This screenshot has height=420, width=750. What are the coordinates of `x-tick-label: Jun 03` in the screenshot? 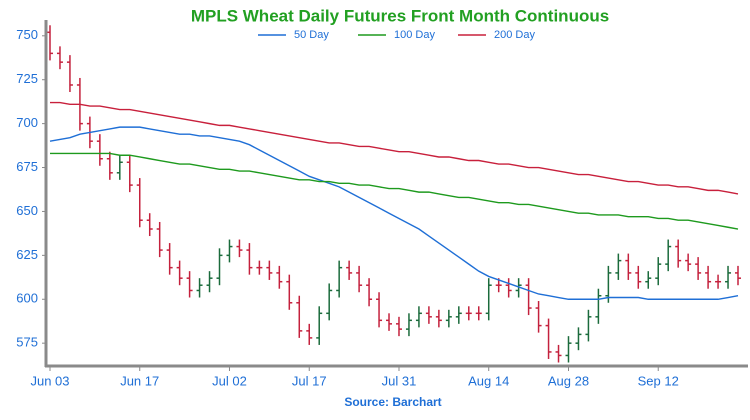 It's located at (49, 380).